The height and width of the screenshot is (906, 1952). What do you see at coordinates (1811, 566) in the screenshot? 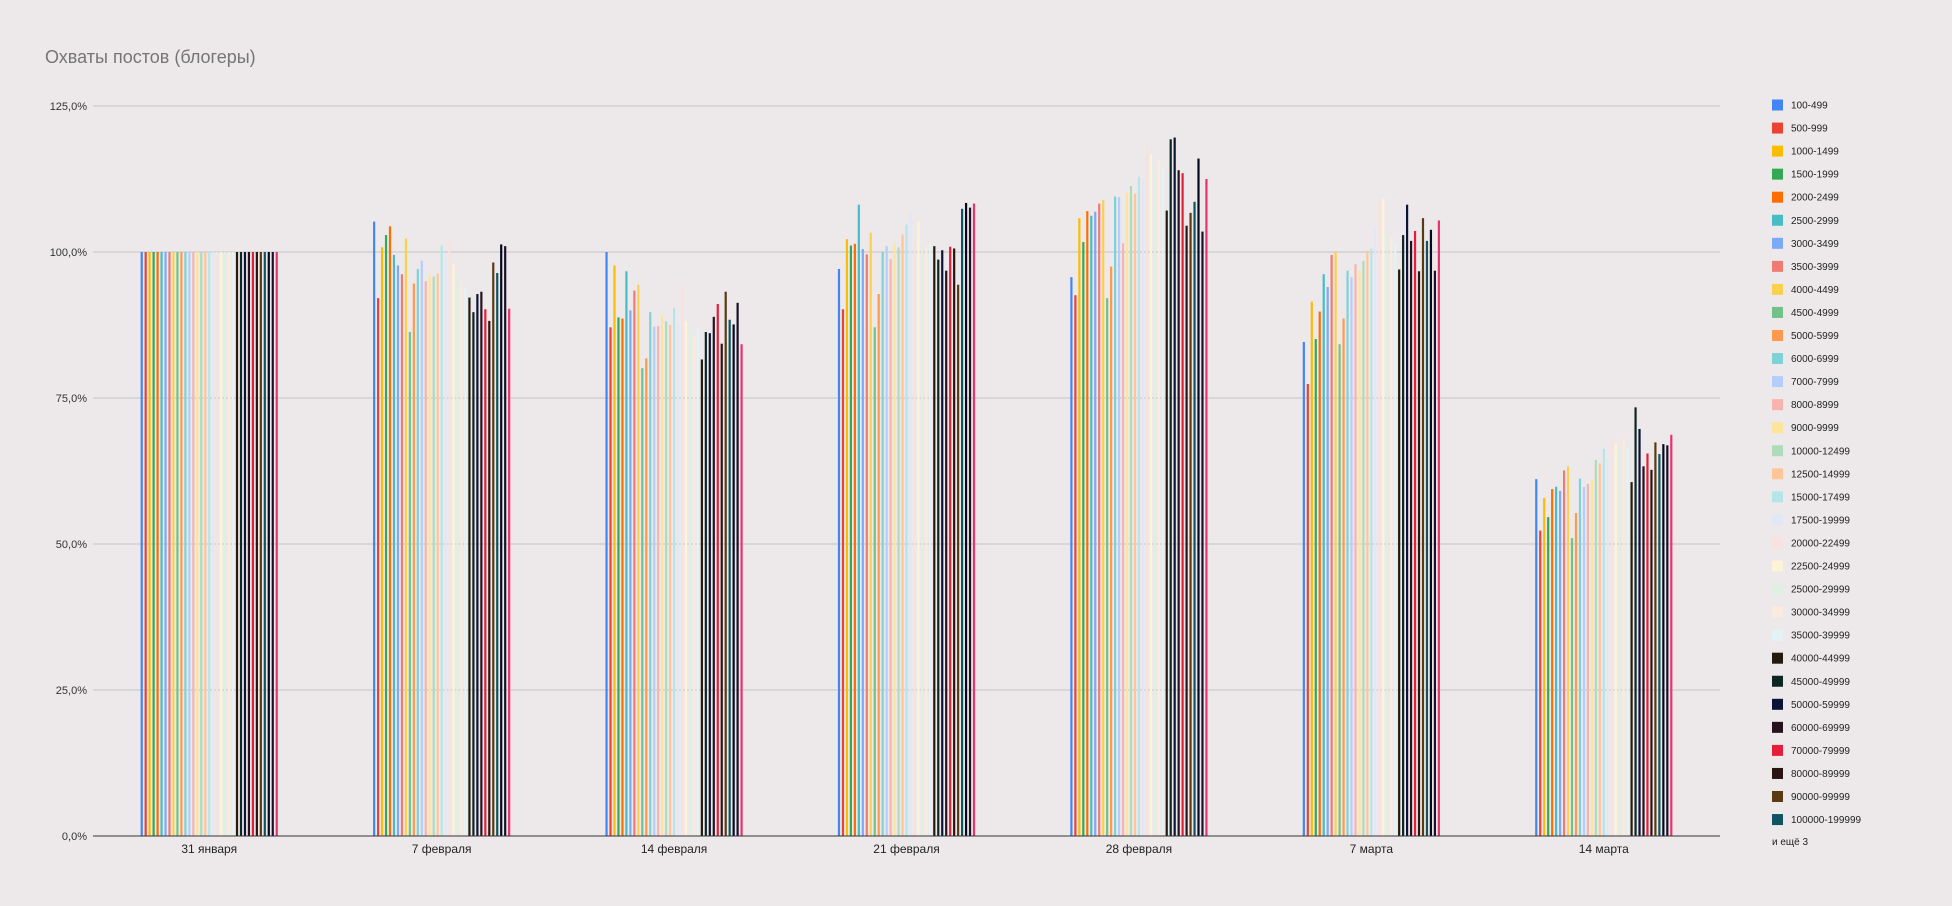
I see `legend-item: 22500-24999` at bounding box center [1811, 566].